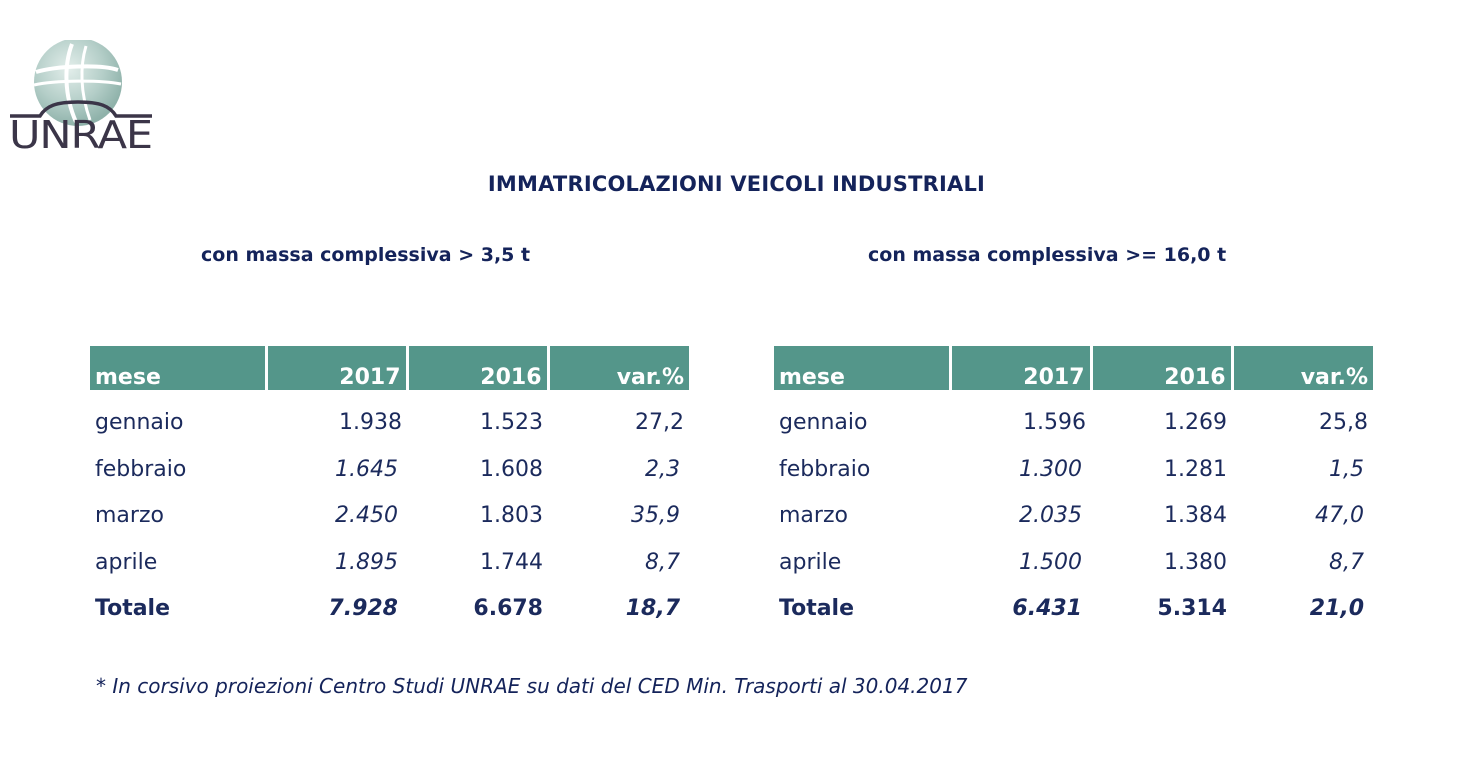  Describe the element at coordinates (1050, 562) in the screenshot. I see `cell-2017: 1.500` at that location.